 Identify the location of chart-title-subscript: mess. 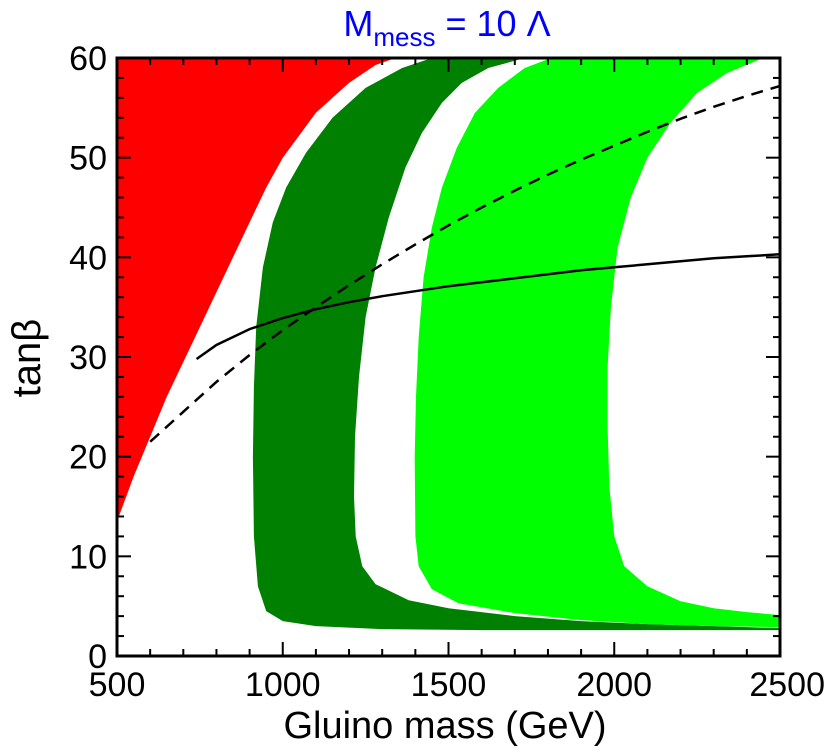
(404, 37).